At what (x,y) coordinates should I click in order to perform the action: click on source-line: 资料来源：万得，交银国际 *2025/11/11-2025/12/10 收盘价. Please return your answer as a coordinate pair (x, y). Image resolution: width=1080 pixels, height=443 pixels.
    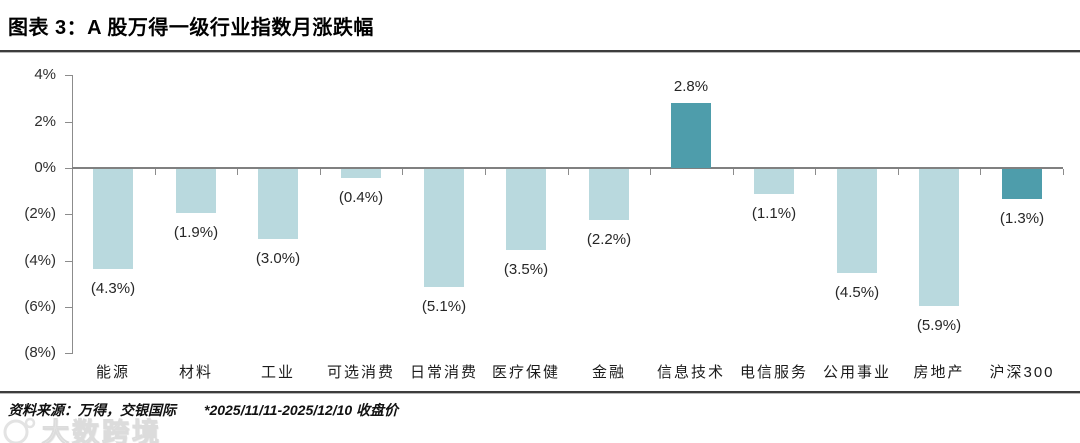
    Looking at the image, I should click on (203, 410).